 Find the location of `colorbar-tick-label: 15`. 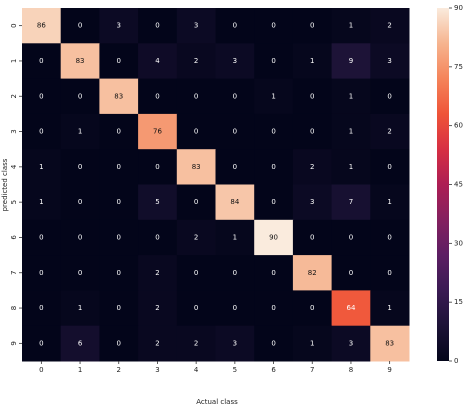

colorbar-tick-label: 15 is located at coordinates (458, 302).